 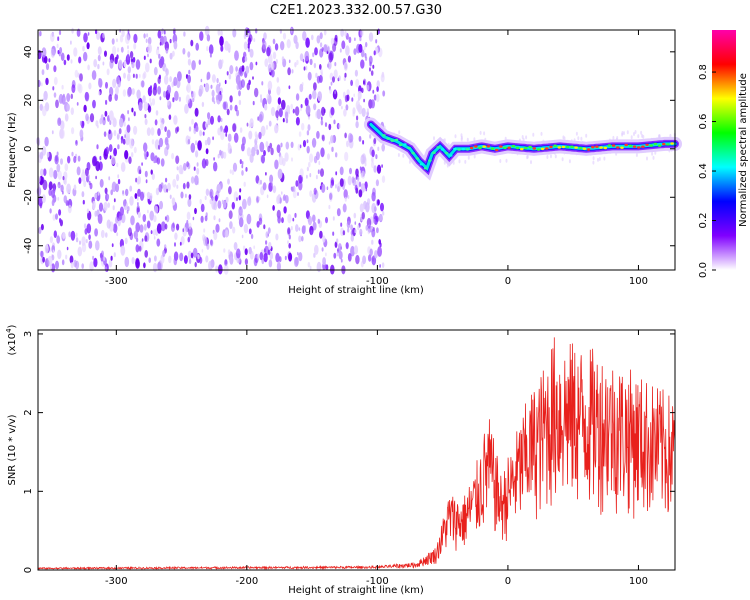 I want to click on ridge-hotspot, so click(x=425, y=168).